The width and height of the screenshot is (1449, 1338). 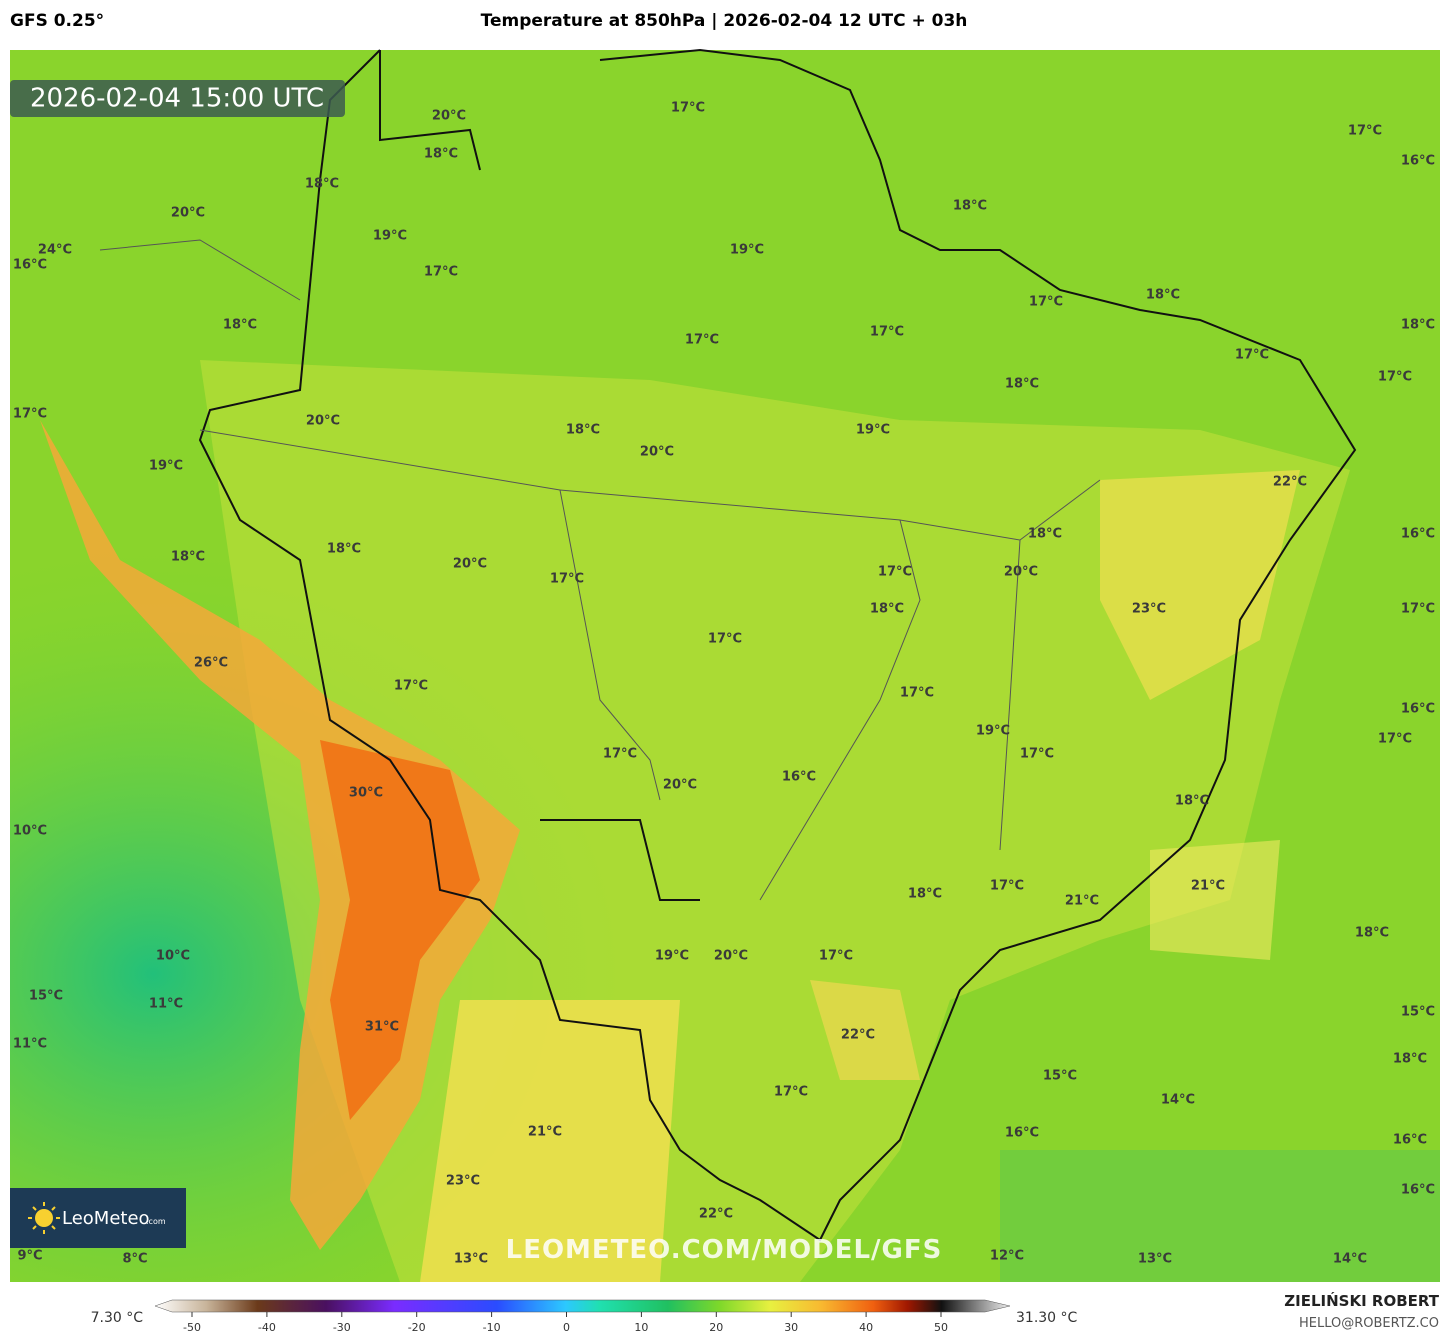 I want to click on temperature-label: 30°C, so click(x=366, y=793).